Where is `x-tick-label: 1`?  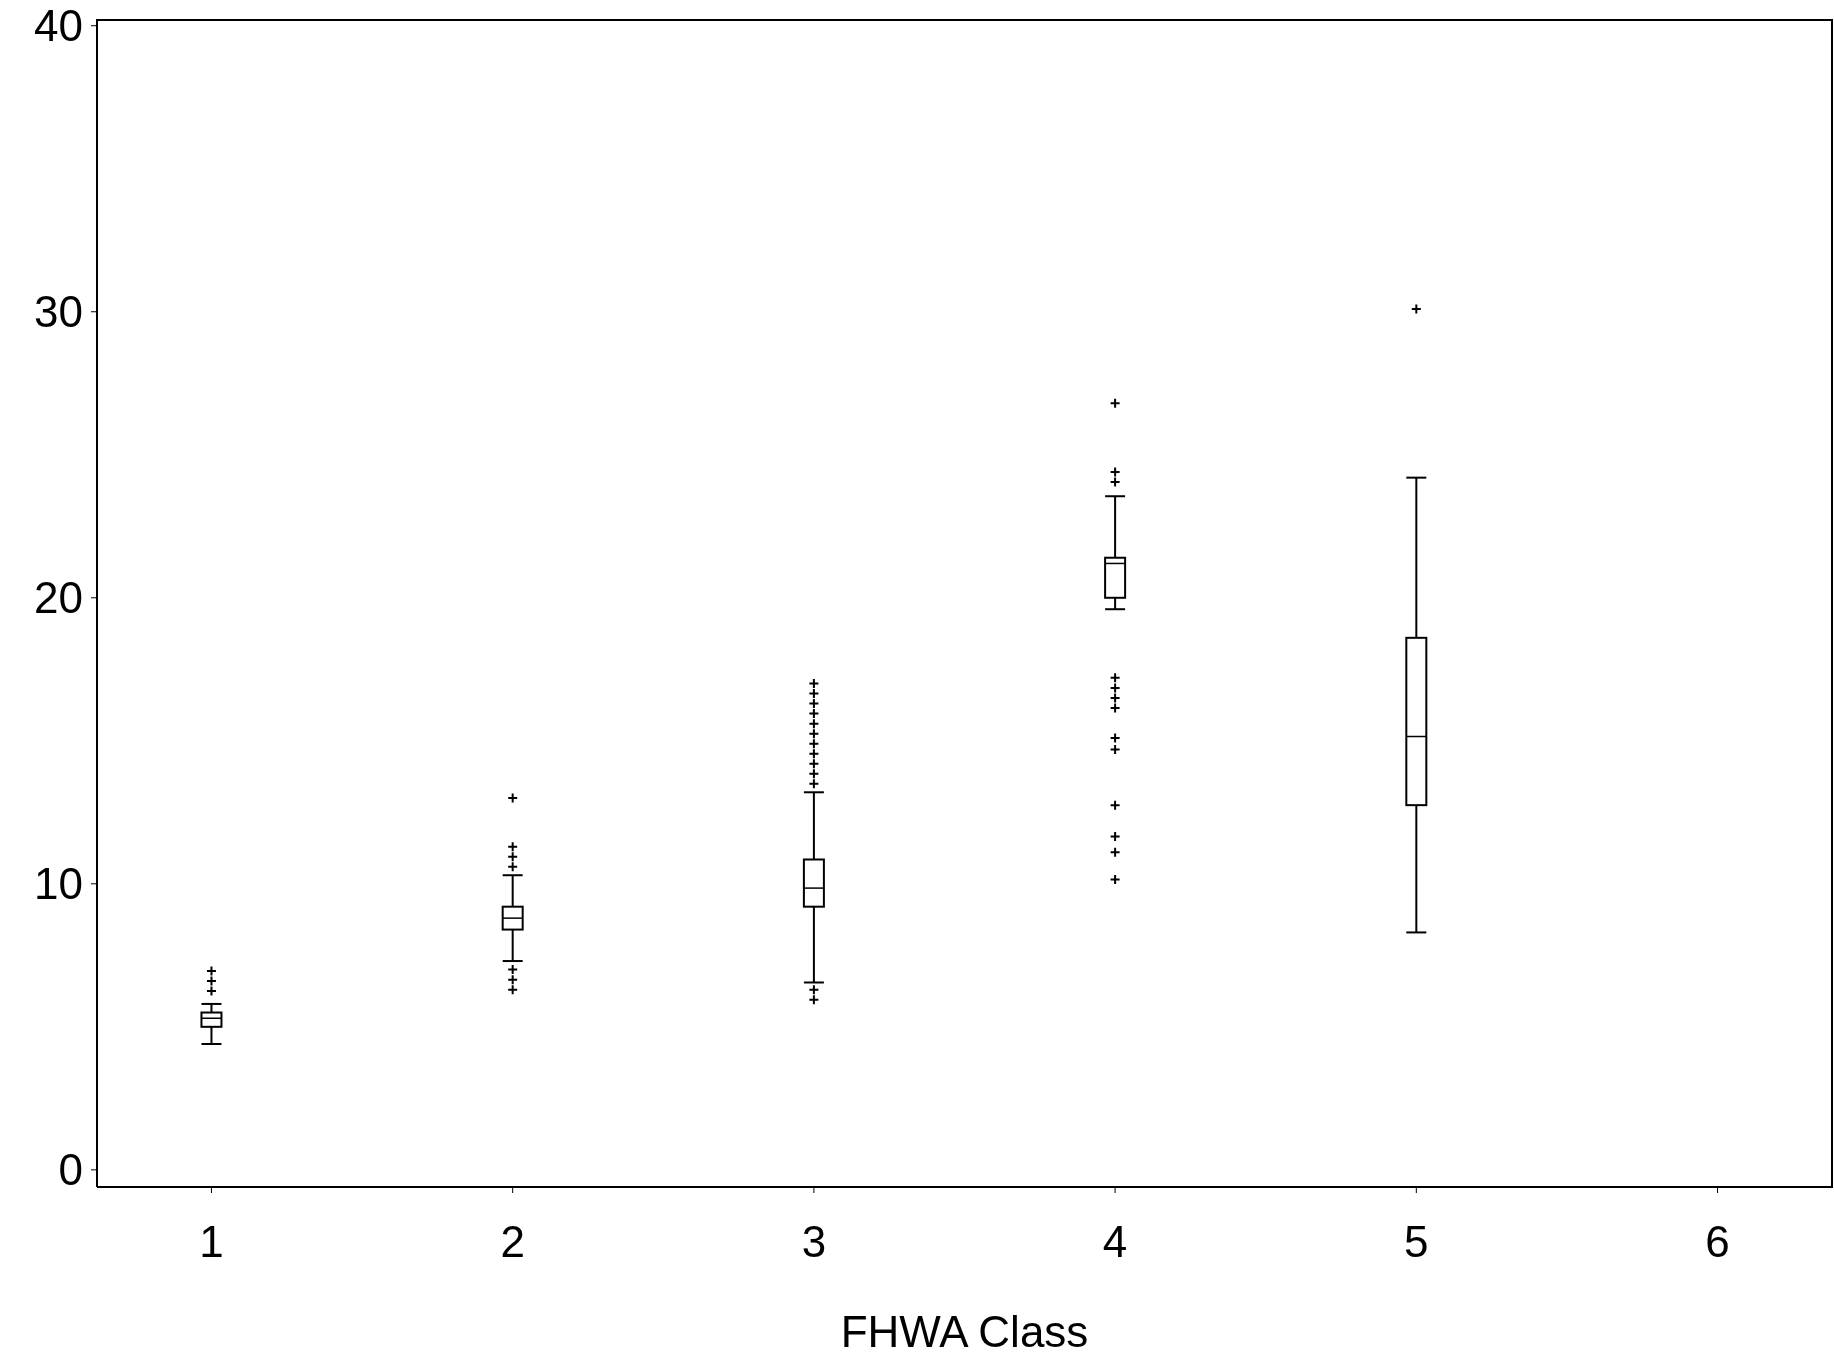
x-tick-label: 1 is located at coordinates (211, 1241).